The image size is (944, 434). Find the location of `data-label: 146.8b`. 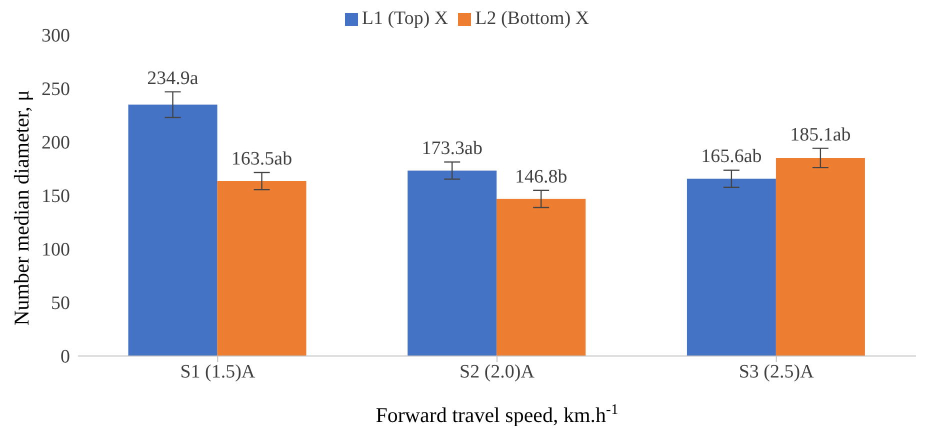

data-label: 146.8b is located at coordinates (541, 177).